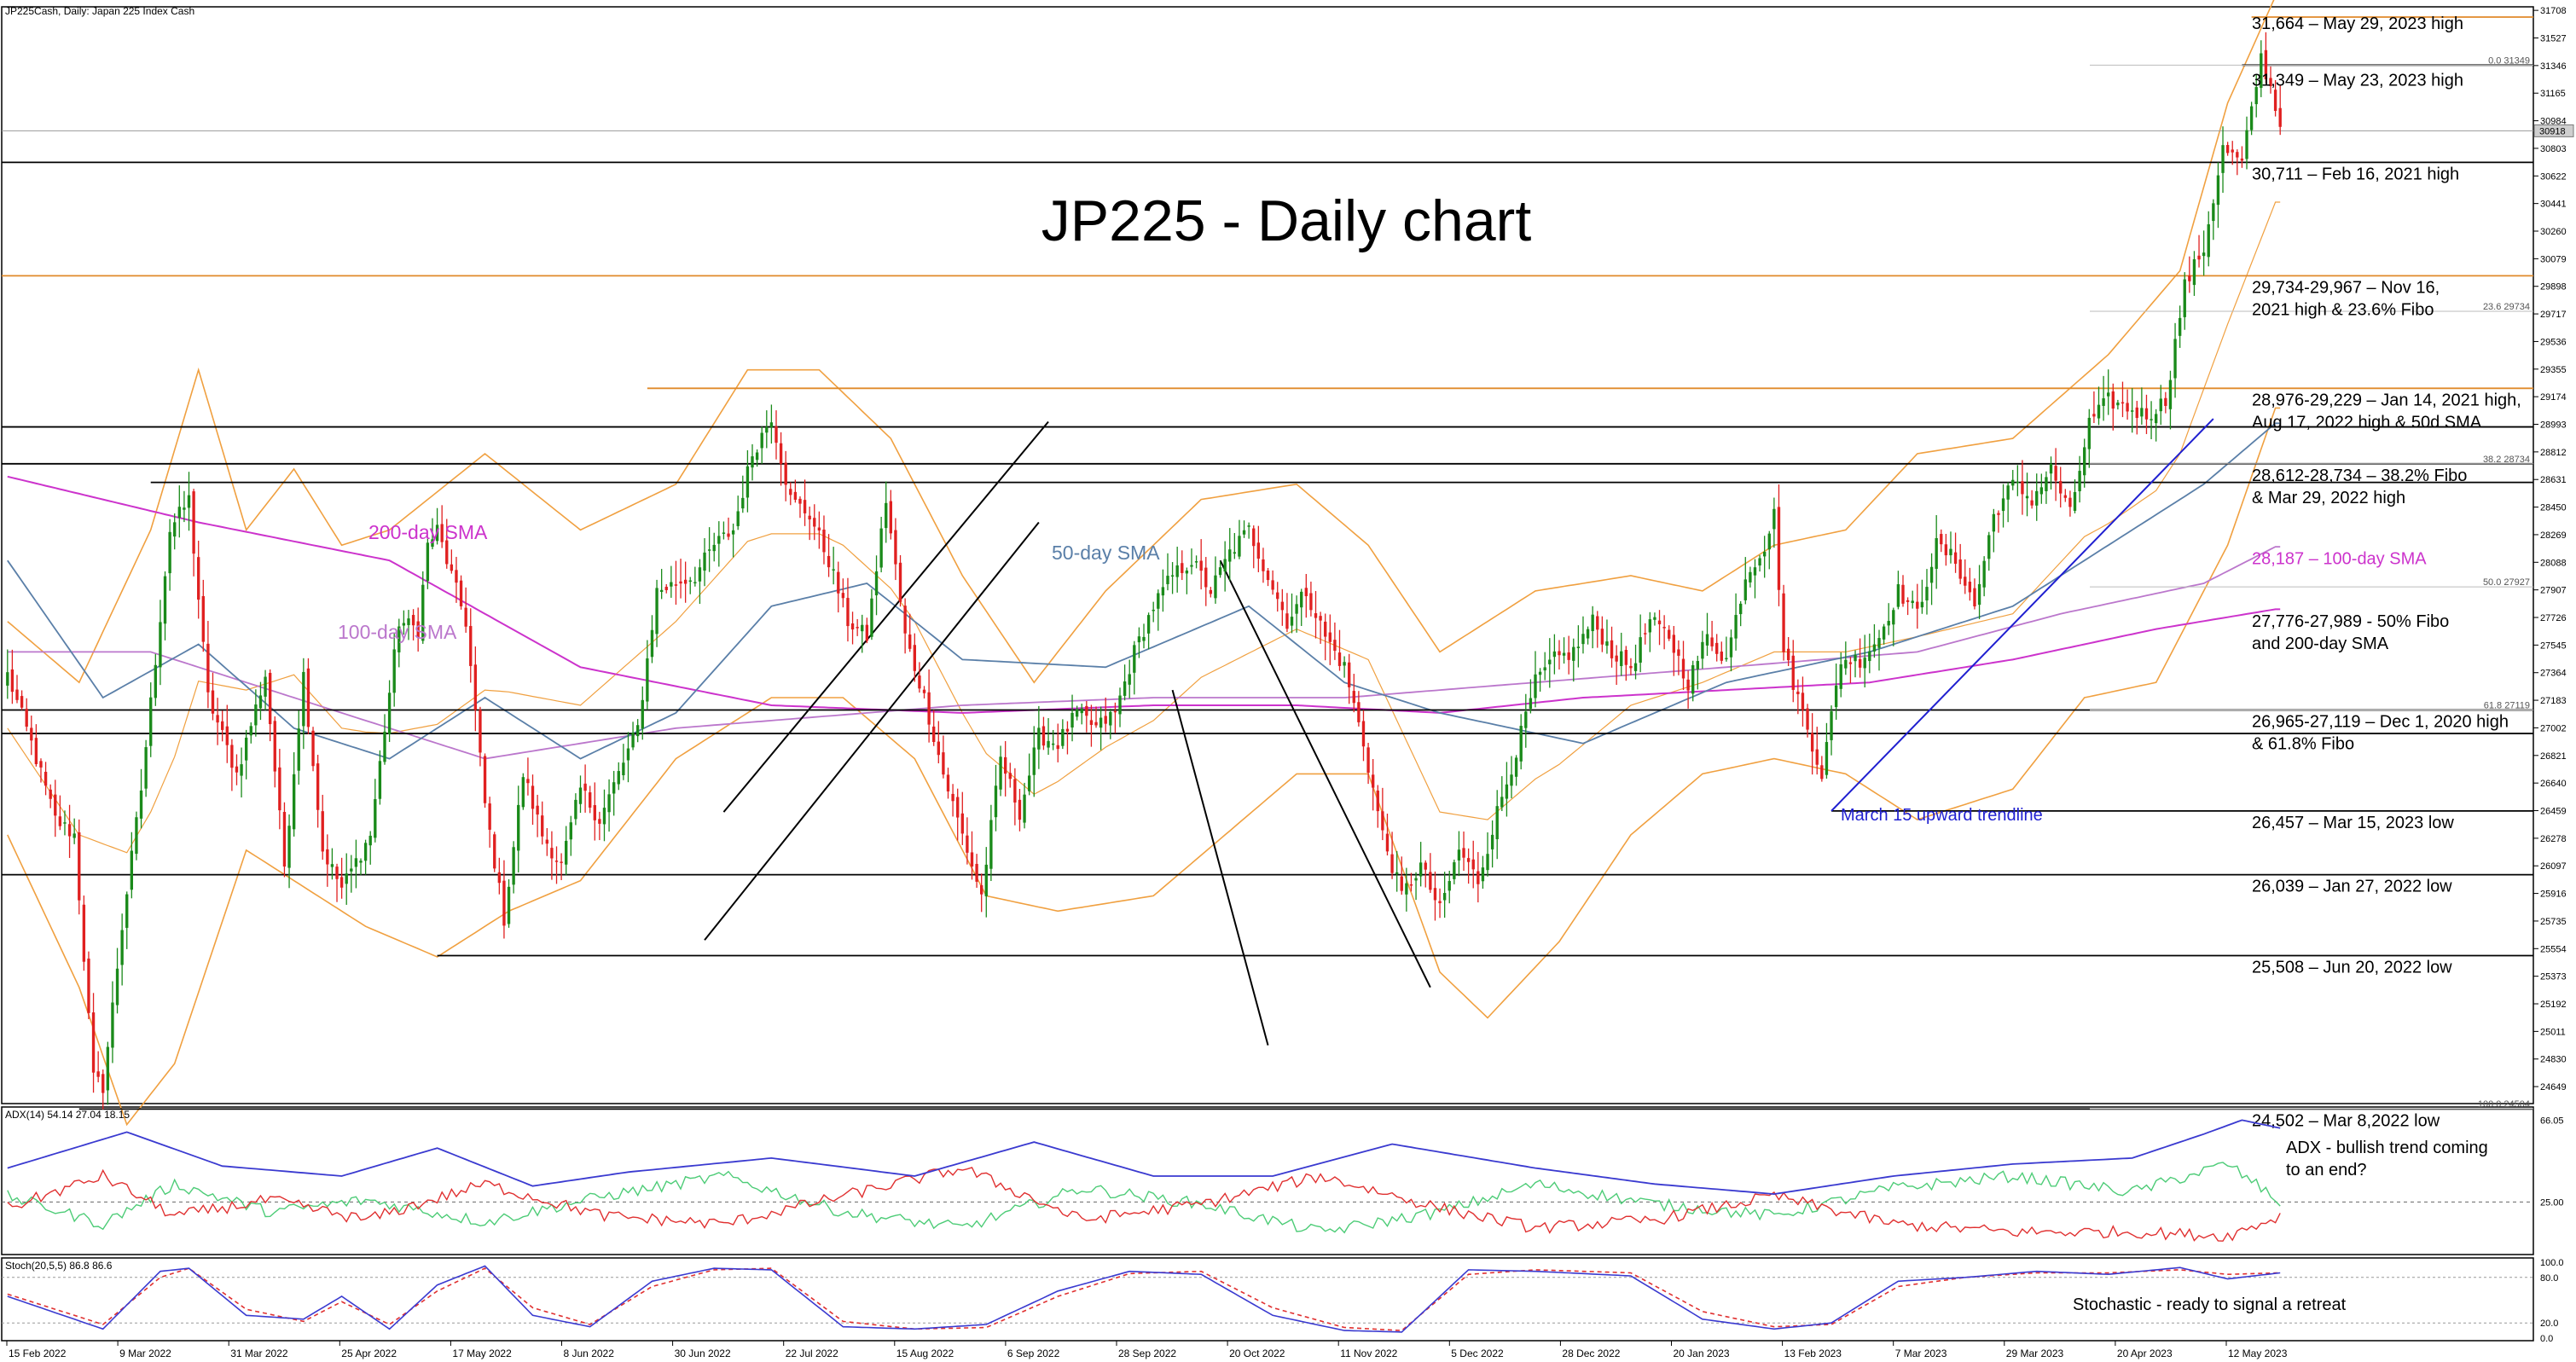 The height and width of the screenshot is (1362, 2576). I want to click on y-tick-label: 26278, so click(2553, 839).